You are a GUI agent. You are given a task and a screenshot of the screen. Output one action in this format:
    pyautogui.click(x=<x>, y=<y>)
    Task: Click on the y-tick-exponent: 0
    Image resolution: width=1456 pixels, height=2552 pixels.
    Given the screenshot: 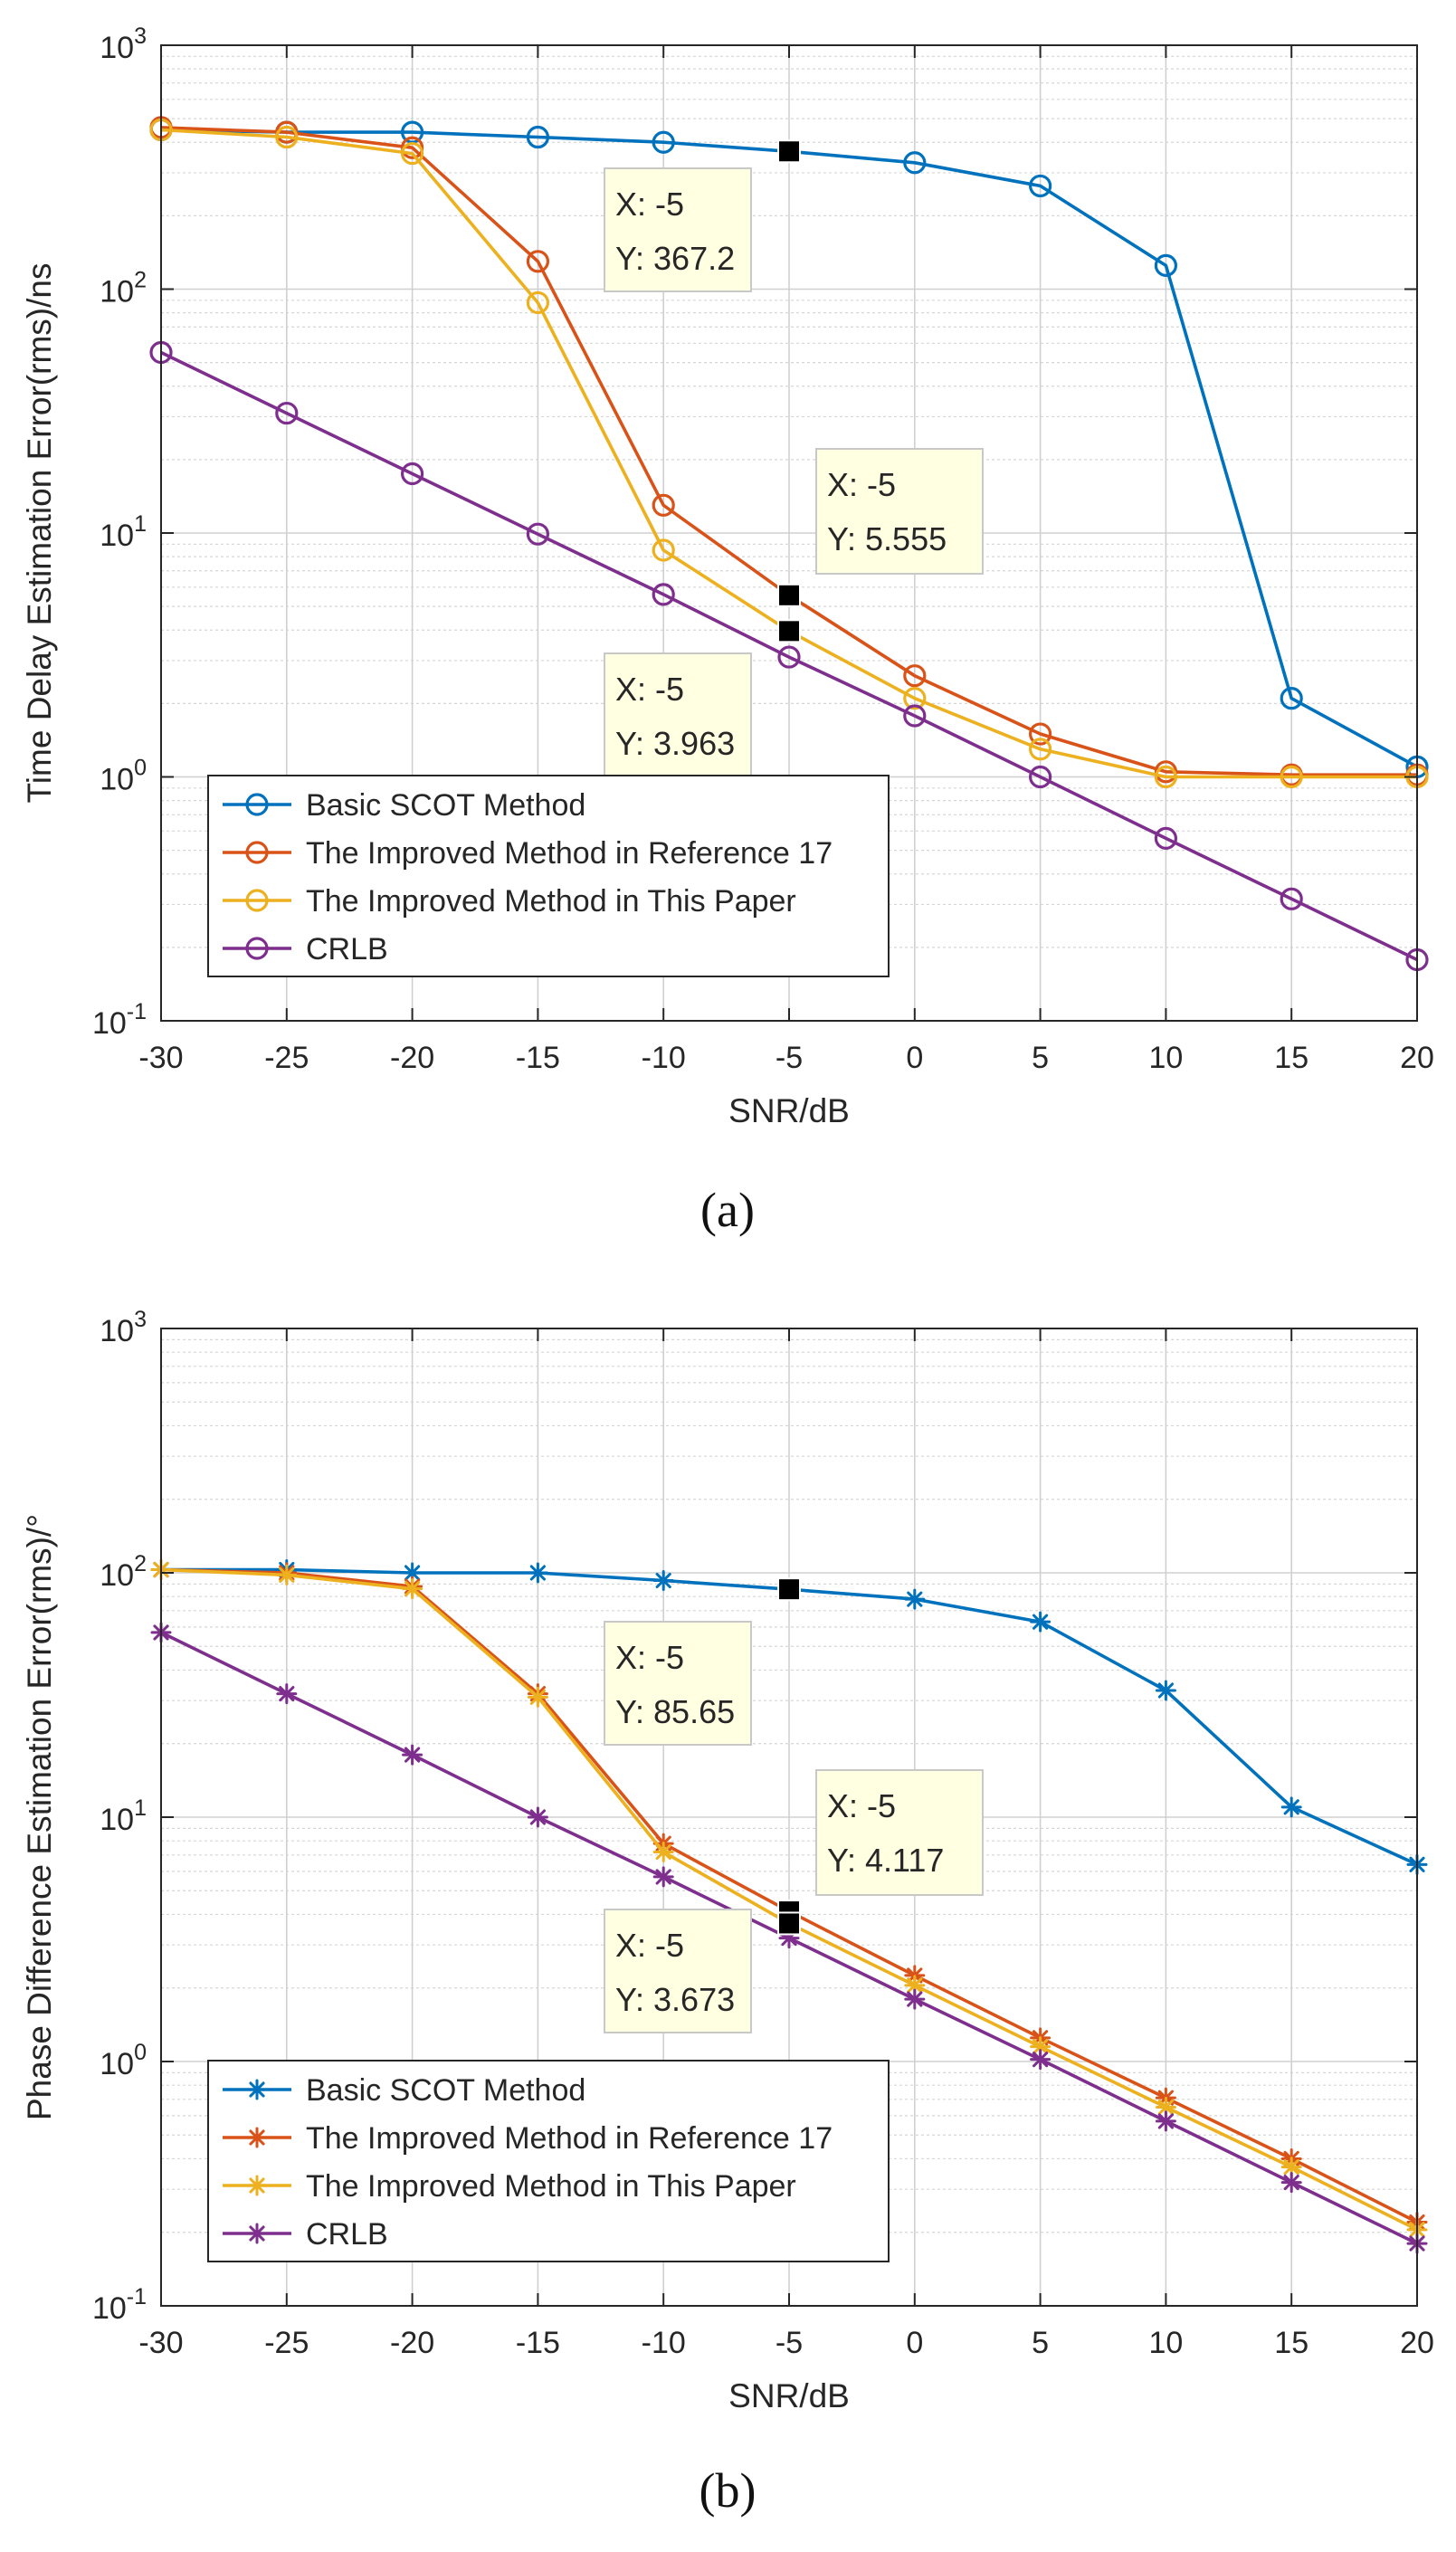 What is the action you would take?
    pyautogui.click(x=141, y=768)
    